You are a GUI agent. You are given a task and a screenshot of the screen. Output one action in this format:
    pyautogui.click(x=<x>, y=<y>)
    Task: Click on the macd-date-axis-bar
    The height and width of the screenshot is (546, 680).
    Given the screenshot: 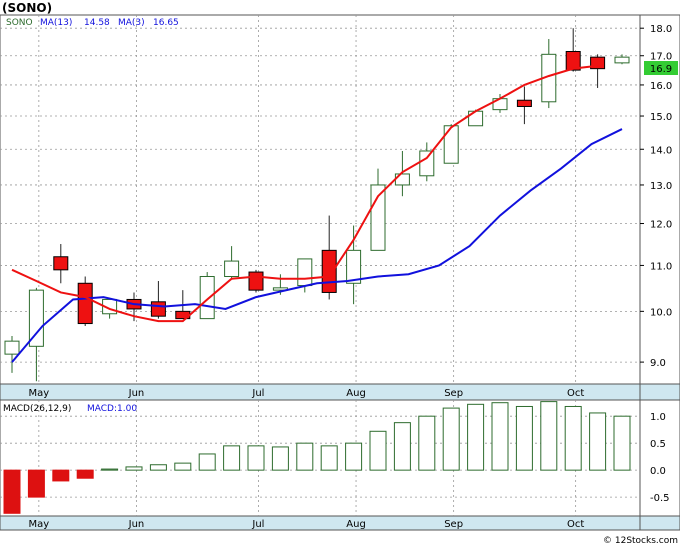 What is the action you would take?
    pyautogui.click(x=320, y=523)
    